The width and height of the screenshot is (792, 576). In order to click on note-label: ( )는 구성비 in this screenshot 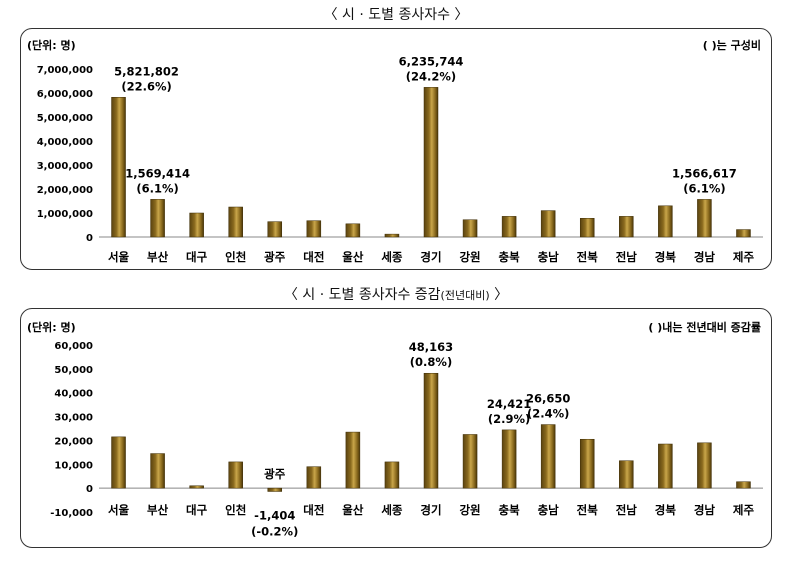, I will do `click(732, 45)`.